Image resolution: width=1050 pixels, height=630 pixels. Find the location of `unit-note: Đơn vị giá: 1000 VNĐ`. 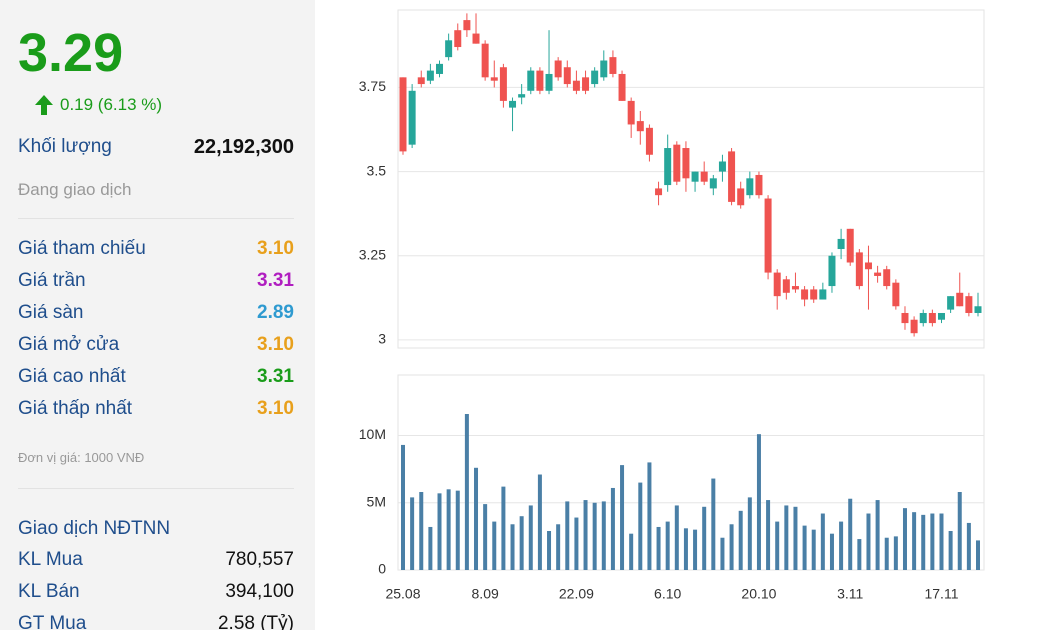

unit-note: Đơn vị giá: 1000 VNĐ is located at coordinates (81, 457).